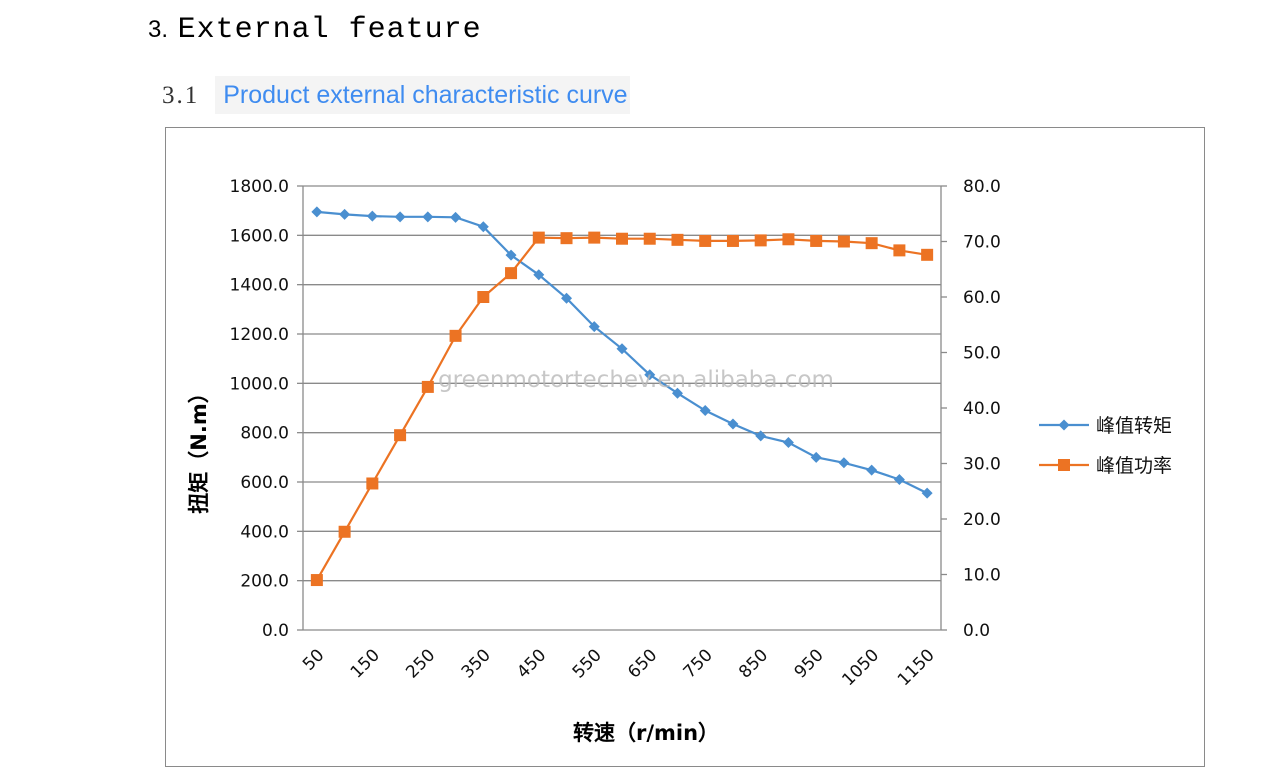  Describe the element at coordinates (982, 187) in the screenshot. I see `right-y-tick-label: 80.0` at that location.